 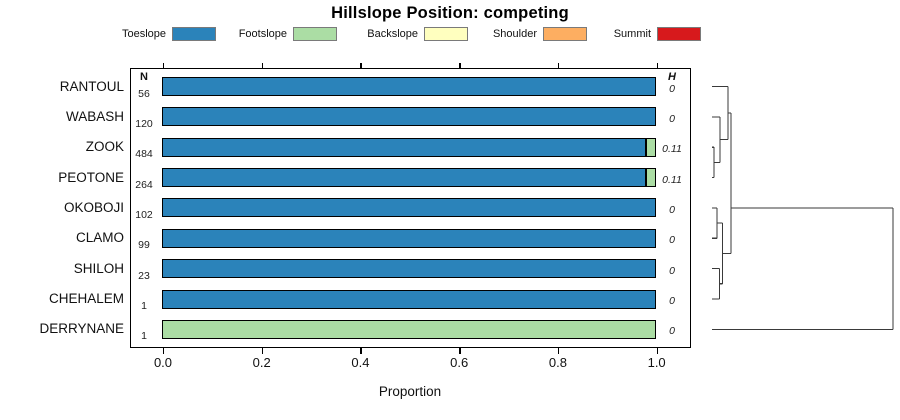 I want to click on legend-item-footslope: Footslope, so click(x=252, y=33).